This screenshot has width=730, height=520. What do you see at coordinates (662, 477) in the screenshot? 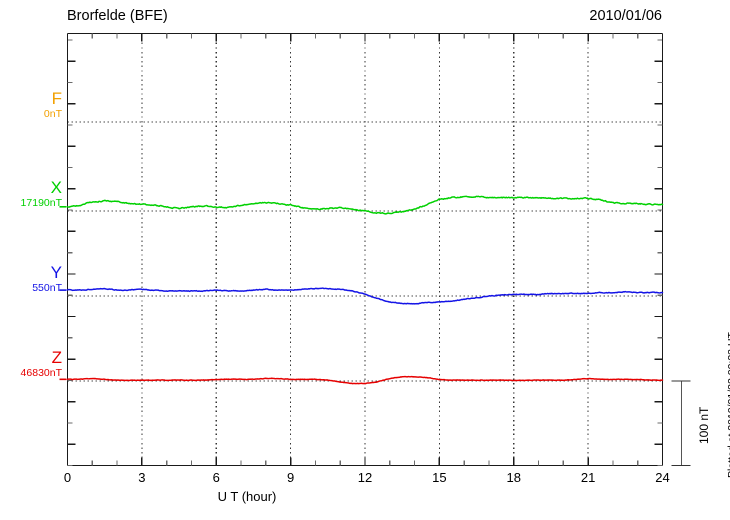
I see `x-tick-label: 24` at bounding box center [662, 477].